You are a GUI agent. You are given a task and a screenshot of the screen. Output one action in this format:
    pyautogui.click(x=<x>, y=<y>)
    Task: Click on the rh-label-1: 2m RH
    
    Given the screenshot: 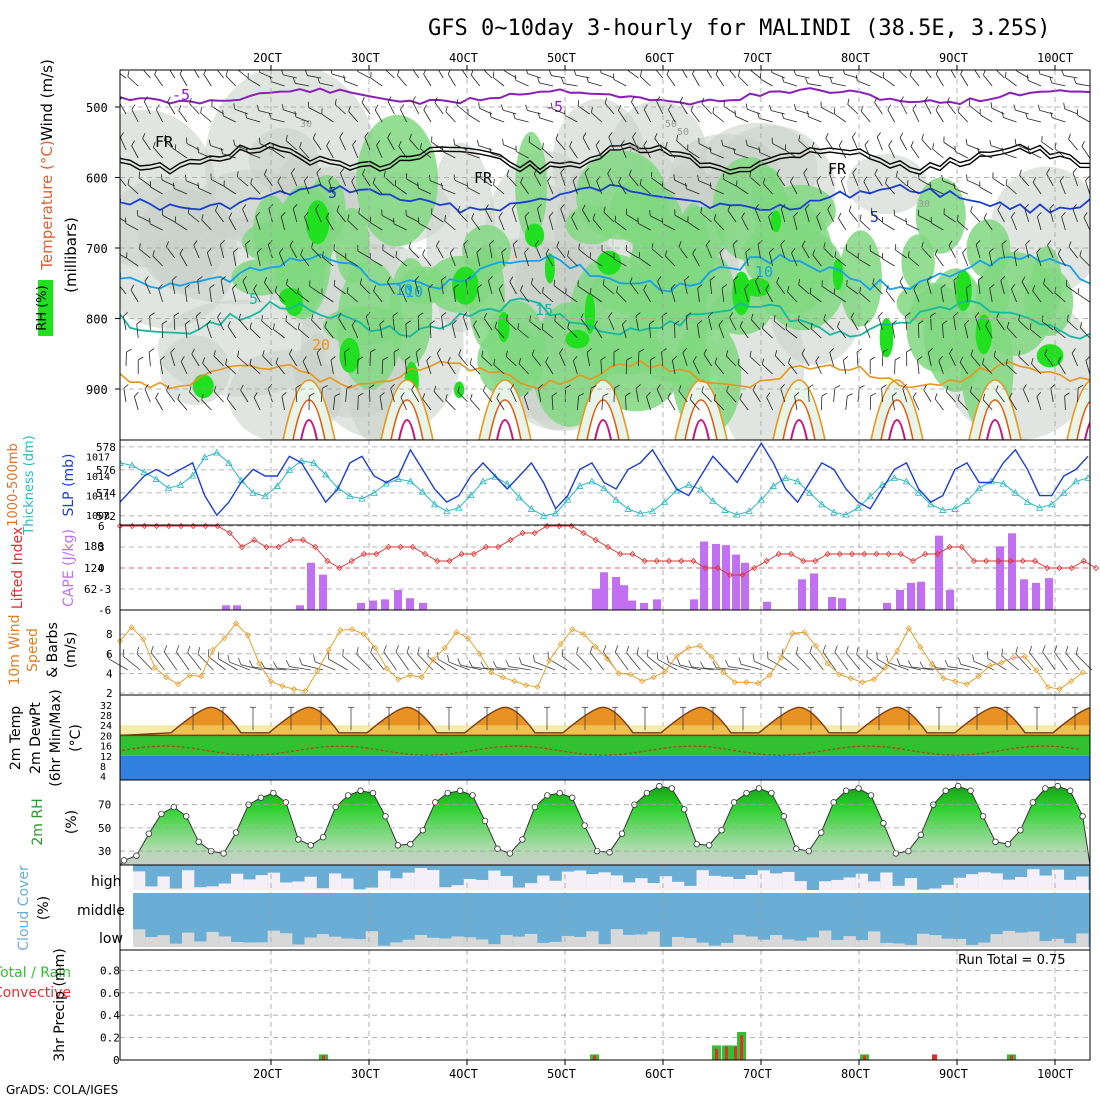 What is the action you would take?
    pyautogui.click(x=38, y=821)
    